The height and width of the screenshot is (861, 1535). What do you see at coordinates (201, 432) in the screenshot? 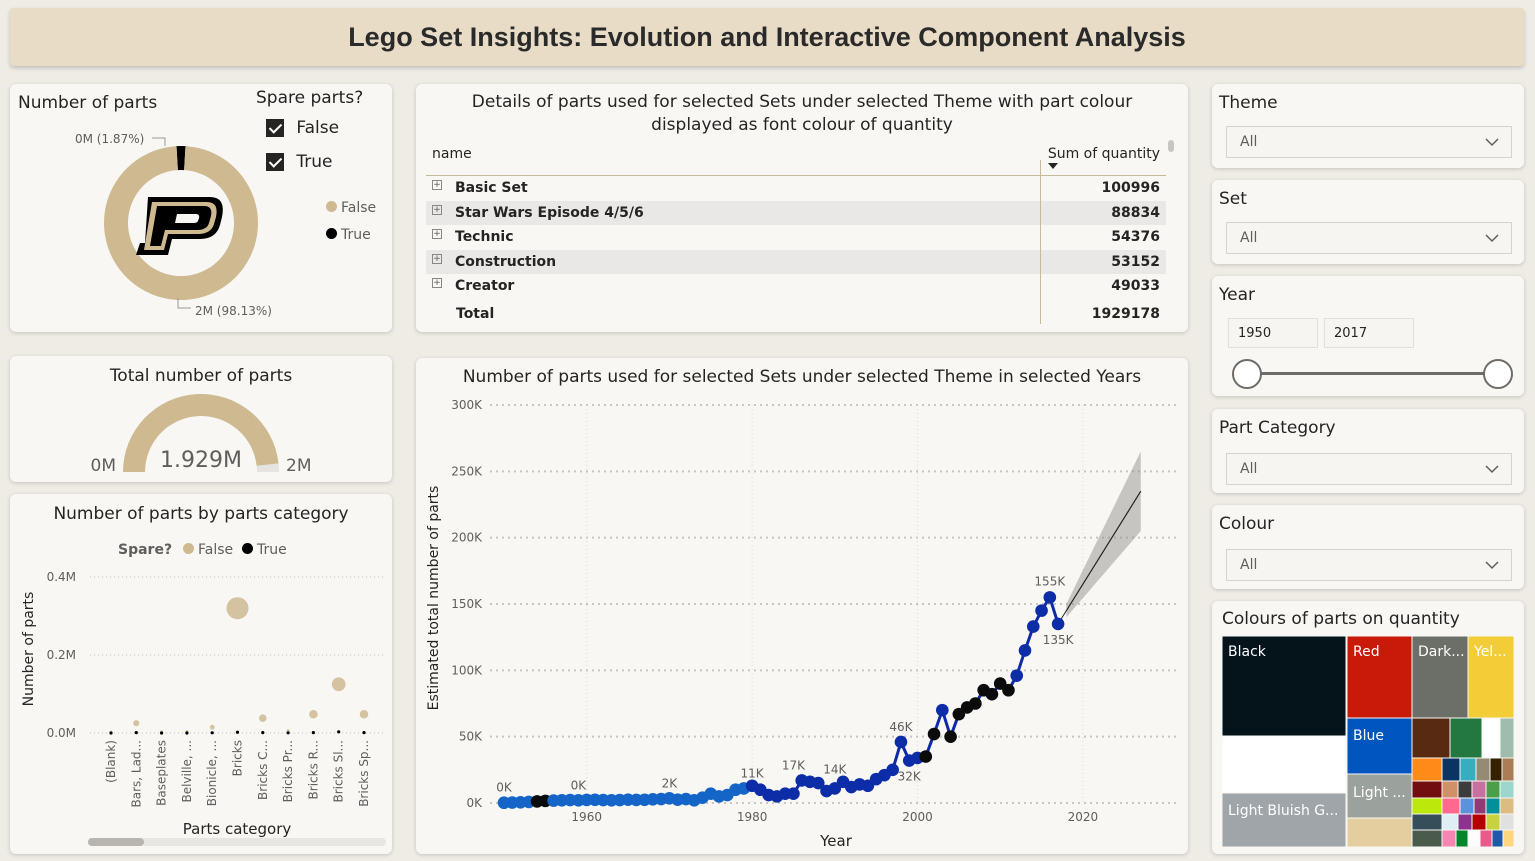
I see `gauge-fill` at bounding box center [201, 432].